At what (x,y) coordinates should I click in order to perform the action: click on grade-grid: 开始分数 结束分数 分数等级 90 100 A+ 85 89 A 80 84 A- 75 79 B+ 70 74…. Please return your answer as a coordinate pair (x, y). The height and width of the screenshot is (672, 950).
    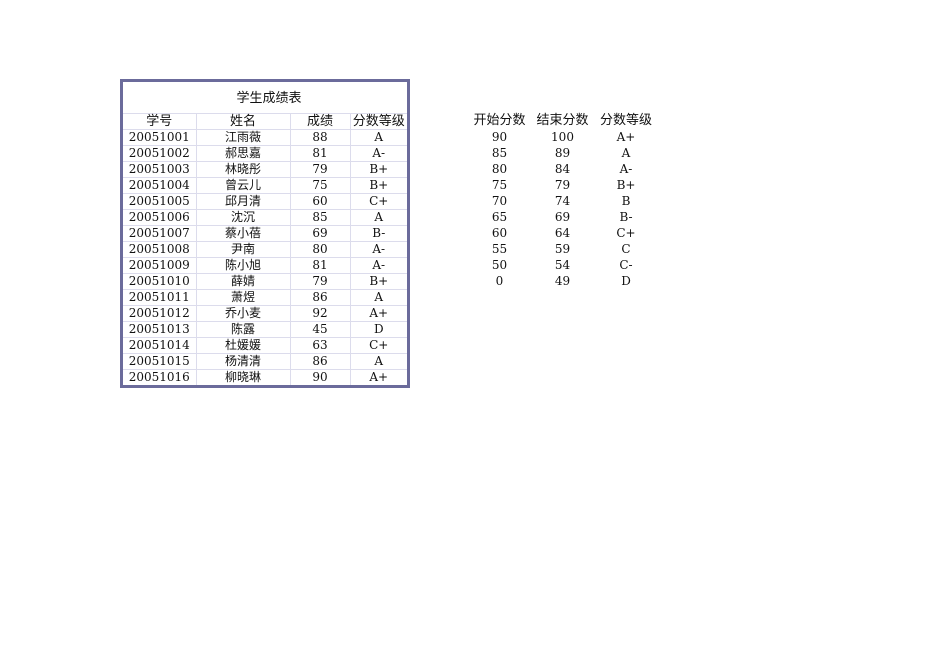
    Looking at the image, I should click on (563, 201).